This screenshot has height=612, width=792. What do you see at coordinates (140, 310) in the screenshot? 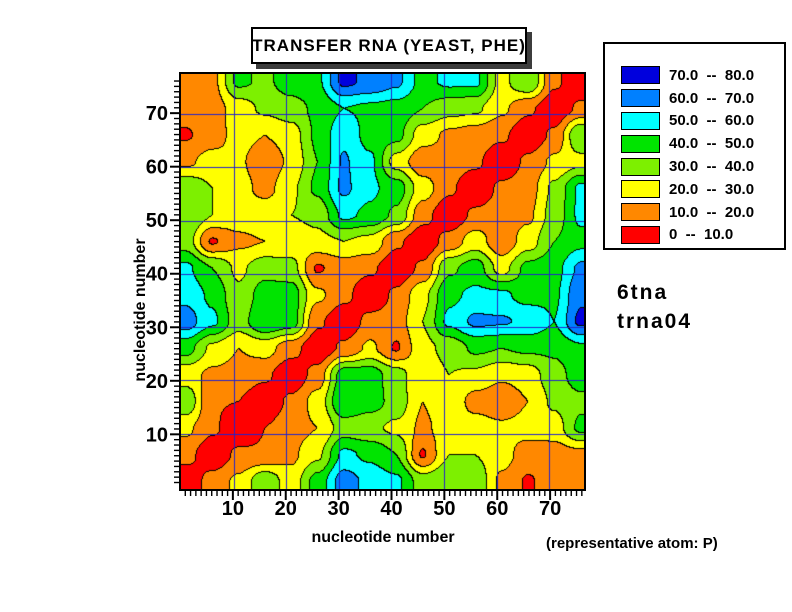
I see `y-axis-title: nucleotide number` at bounding box center [140, 310].